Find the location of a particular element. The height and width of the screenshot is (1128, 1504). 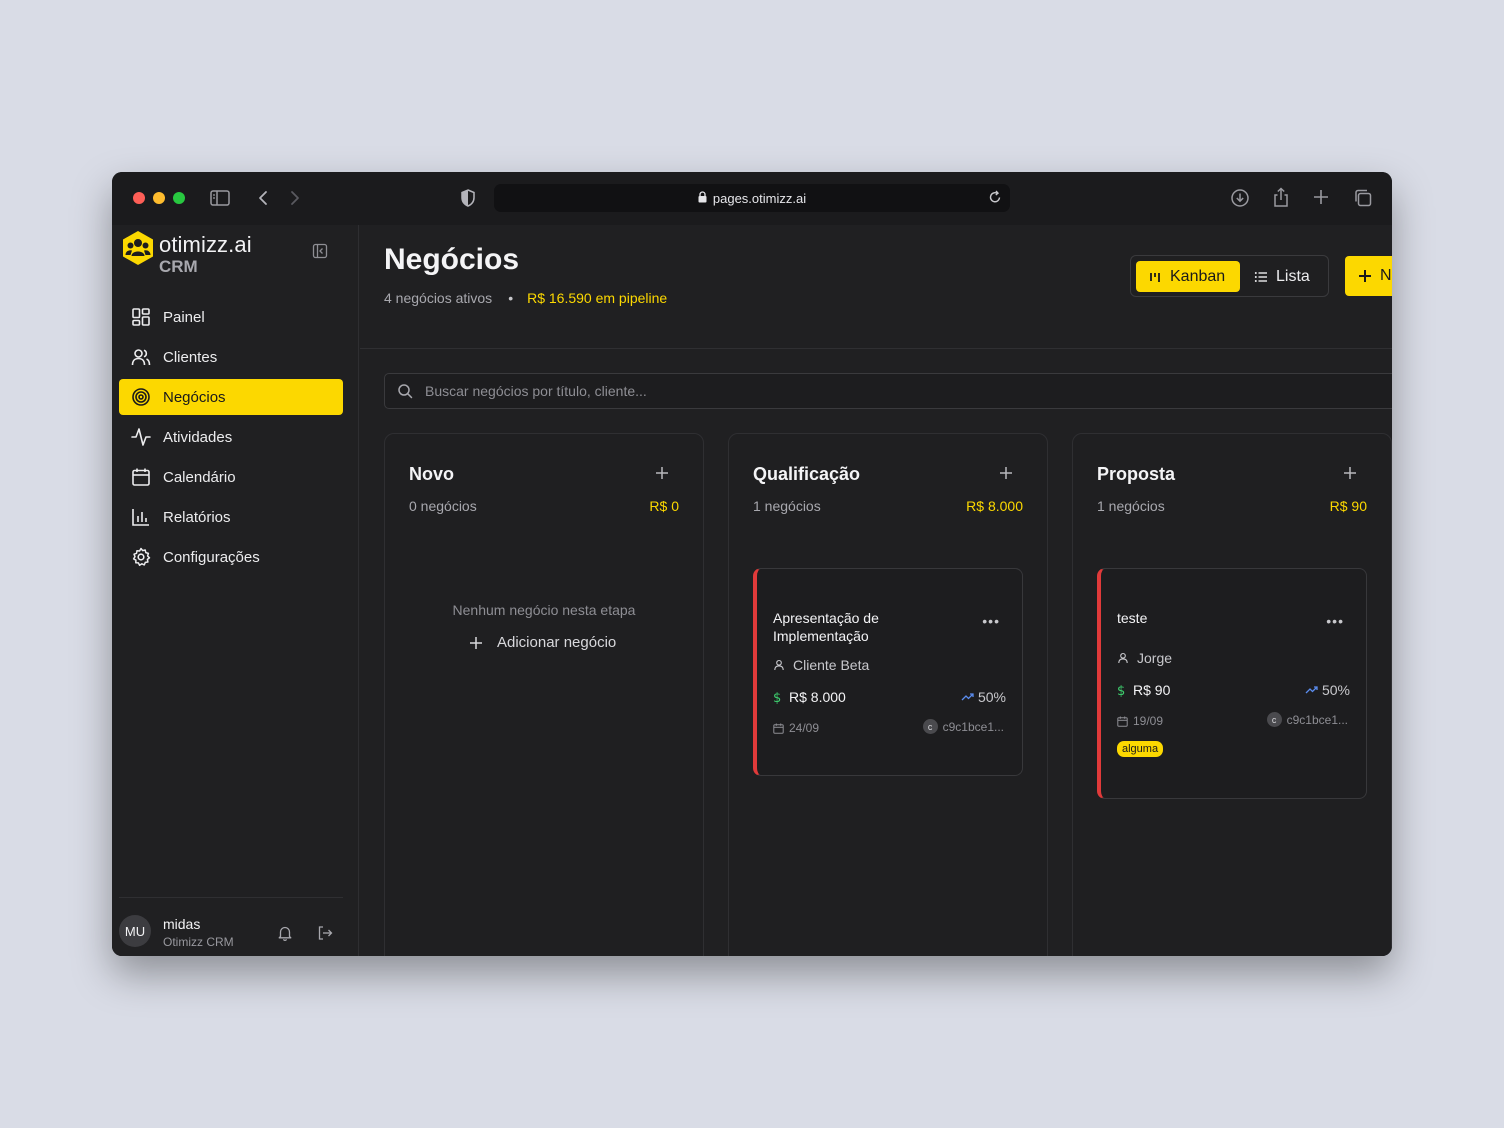

list-view-button: Lista is located at coordinates (1286, 276).